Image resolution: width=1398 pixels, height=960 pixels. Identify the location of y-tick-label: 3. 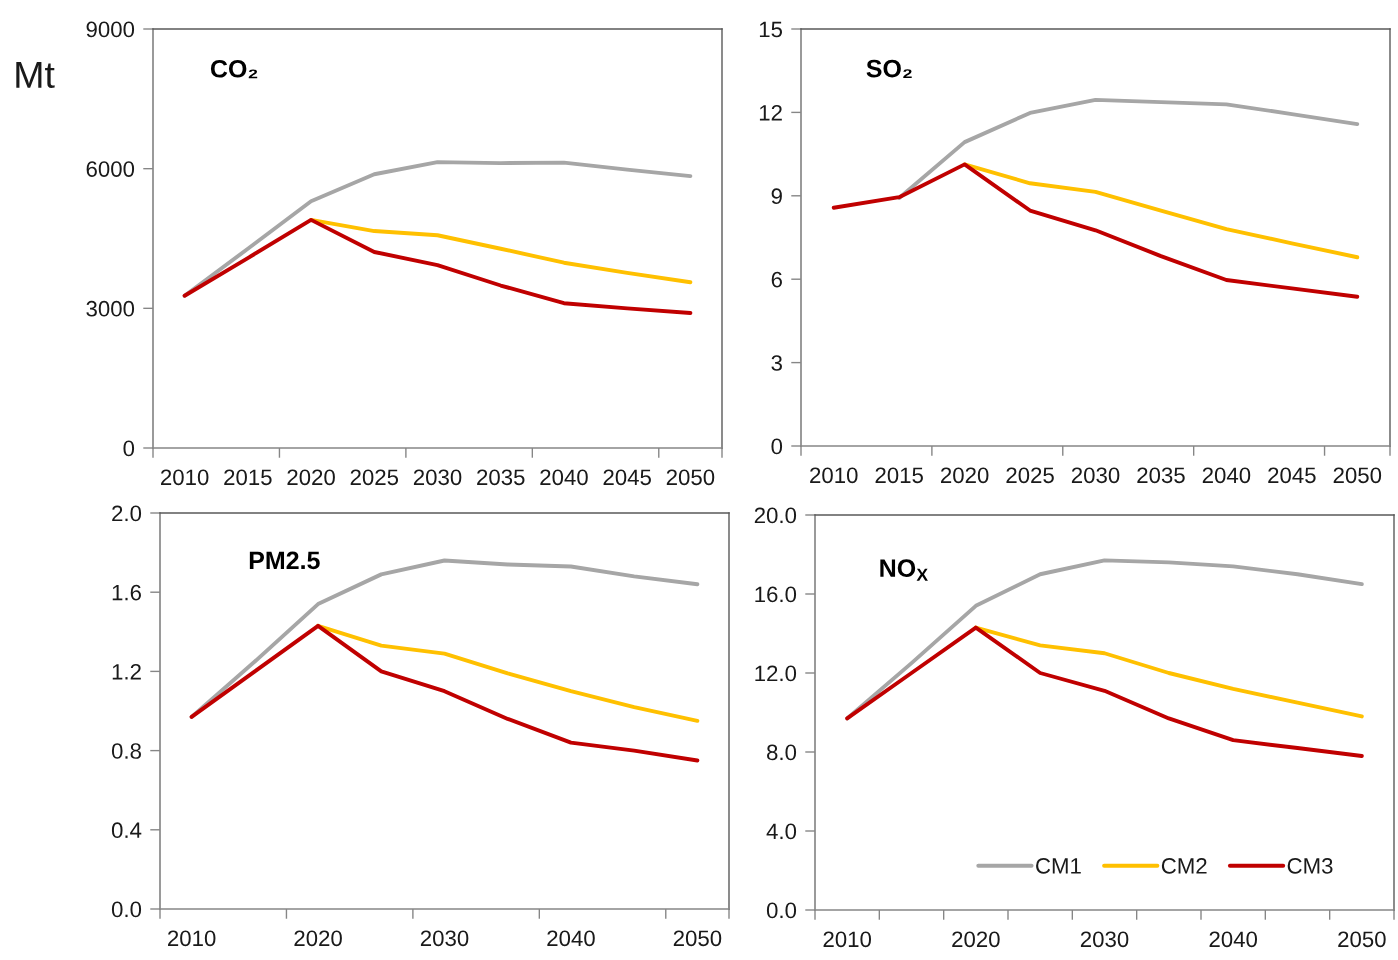
(776, 363).